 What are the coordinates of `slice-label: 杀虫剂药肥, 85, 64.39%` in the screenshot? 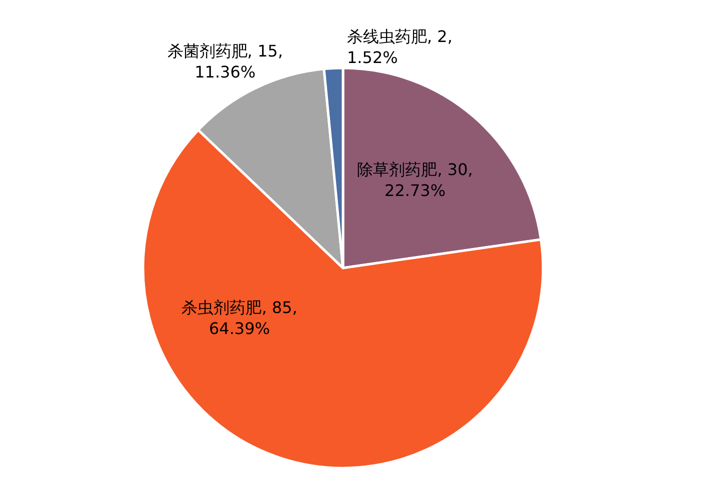 It's located at (240, 318).